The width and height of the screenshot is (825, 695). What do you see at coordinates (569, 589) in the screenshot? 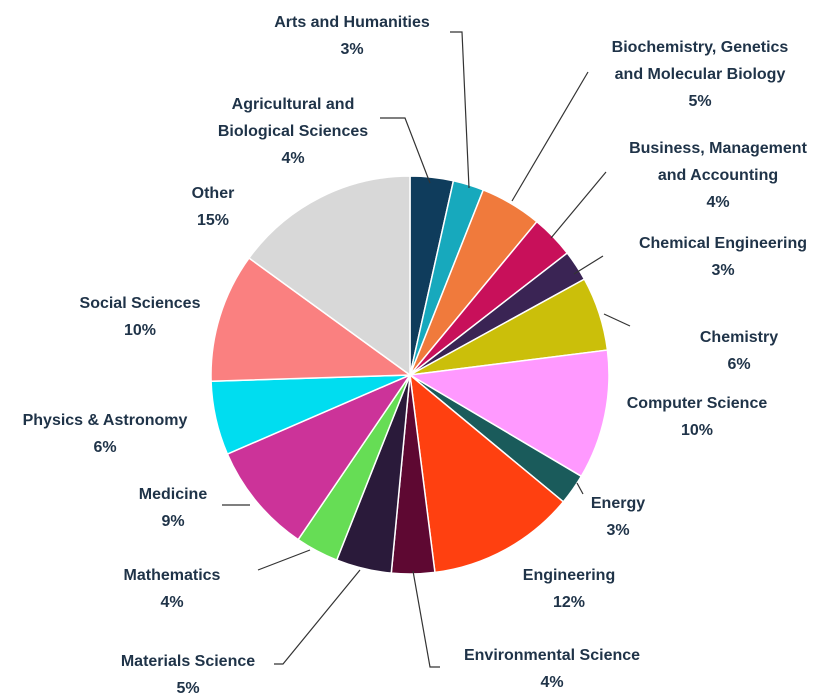
I see `slice-label-engineering: Engineering 12%` at bounding box center [569, 589].